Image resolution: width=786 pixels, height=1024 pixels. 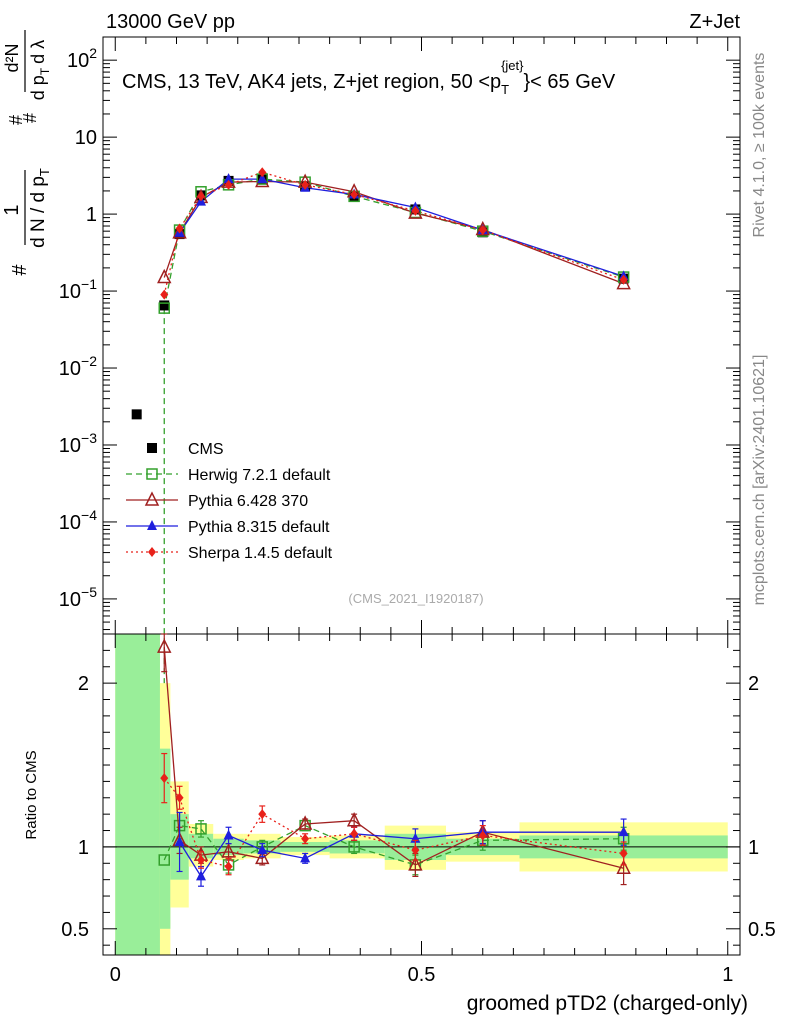 What do you see at coordinates (714, 22) in the screenshot?
I see `header-right: Z+Jet` at bounding box center [714, 22].